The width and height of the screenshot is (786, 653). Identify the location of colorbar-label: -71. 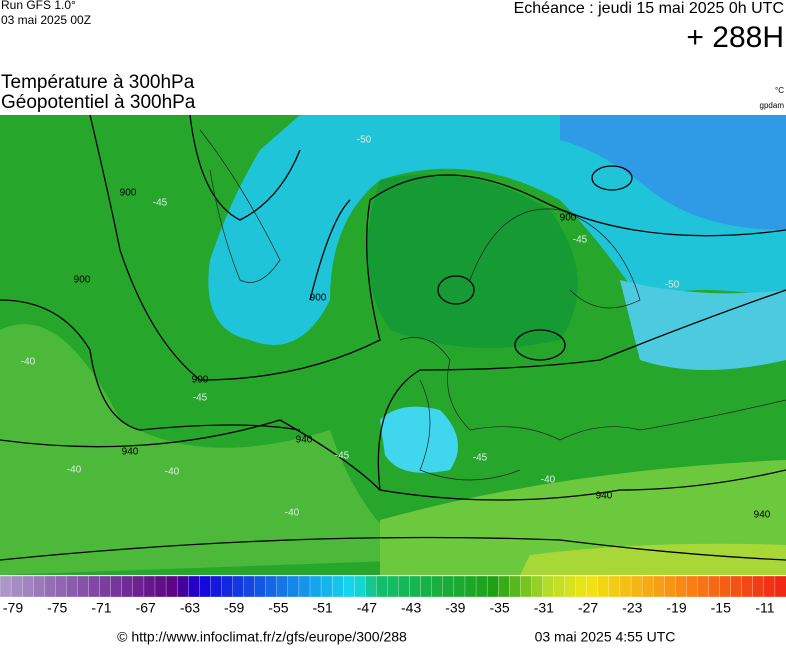
(101, 608).